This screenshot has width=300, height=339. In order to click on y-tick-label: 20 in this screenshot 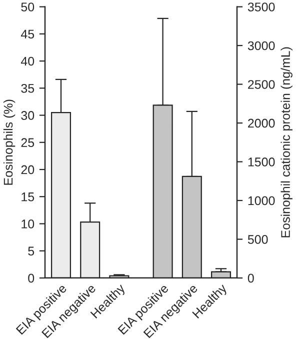, I will do `click(27, 169)`.